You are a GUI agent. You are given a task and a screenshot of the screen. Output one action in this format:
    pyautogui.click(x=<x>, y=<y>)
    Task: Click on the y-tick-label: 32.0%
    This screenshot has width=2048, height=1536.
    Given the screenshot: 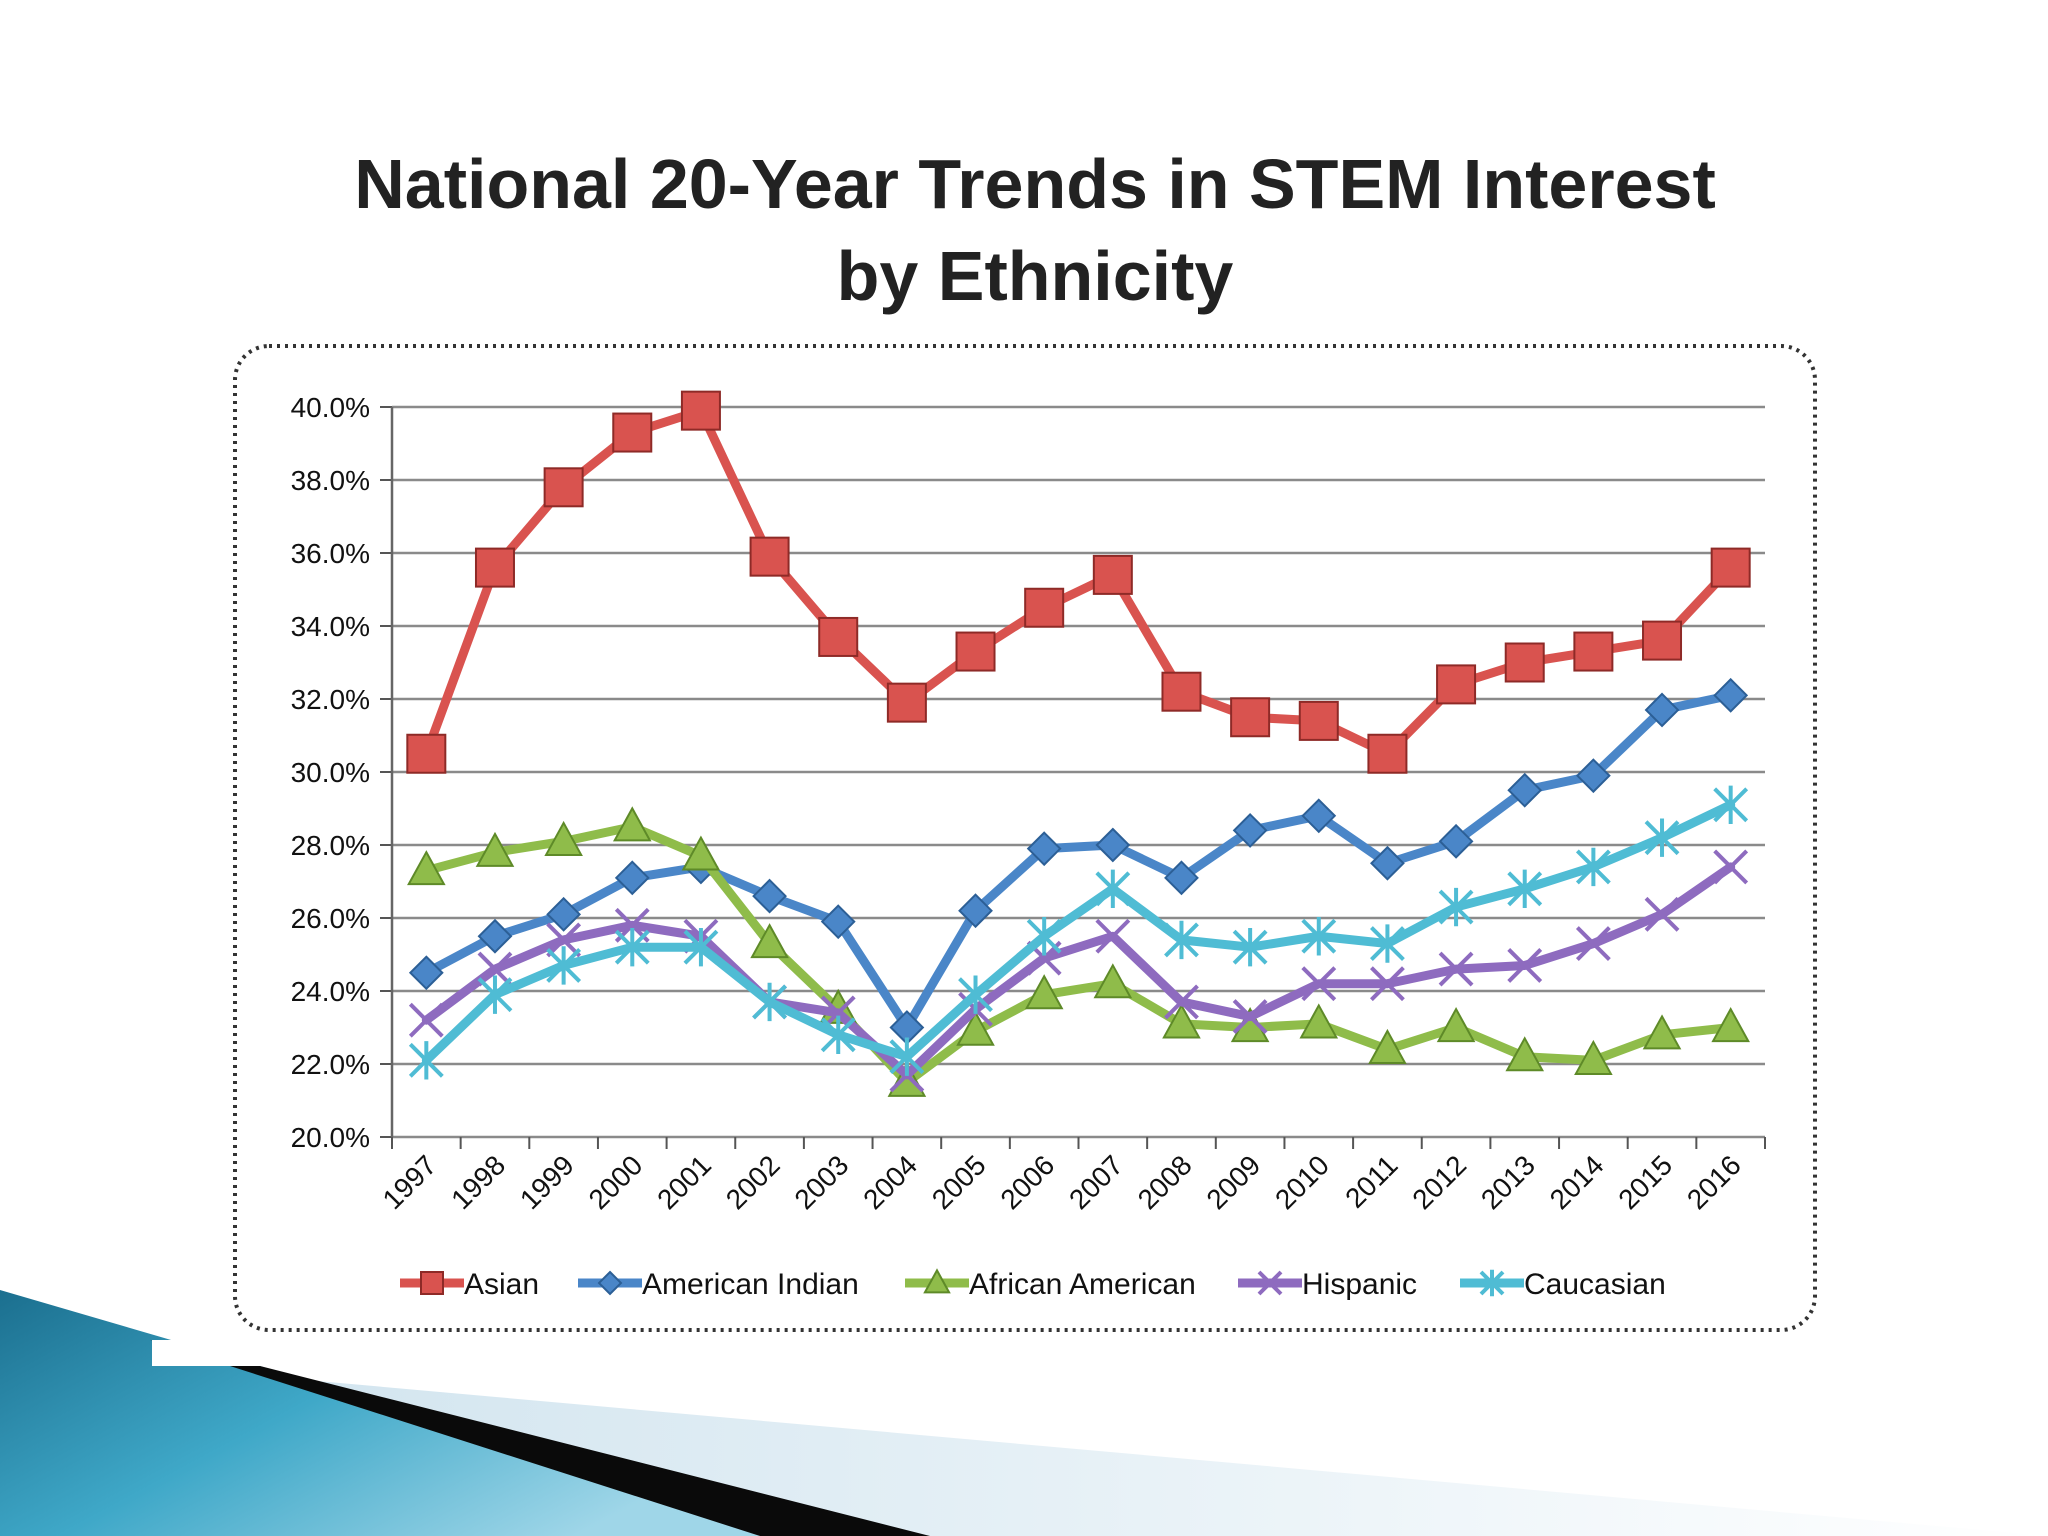 What is the action you would take?
    pyautogui.click(x=330, y=699)
    